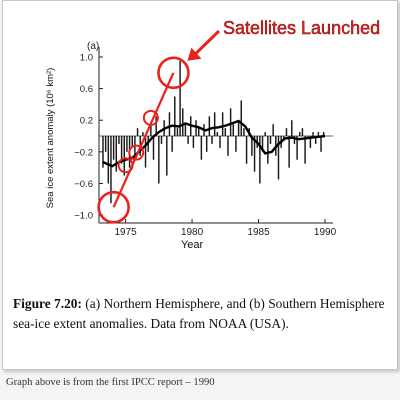 The image size is (400, 400). Describe the element at coordinates (83, 184) in the screenshot. I see `y-tick-label: −0.6` at that location.